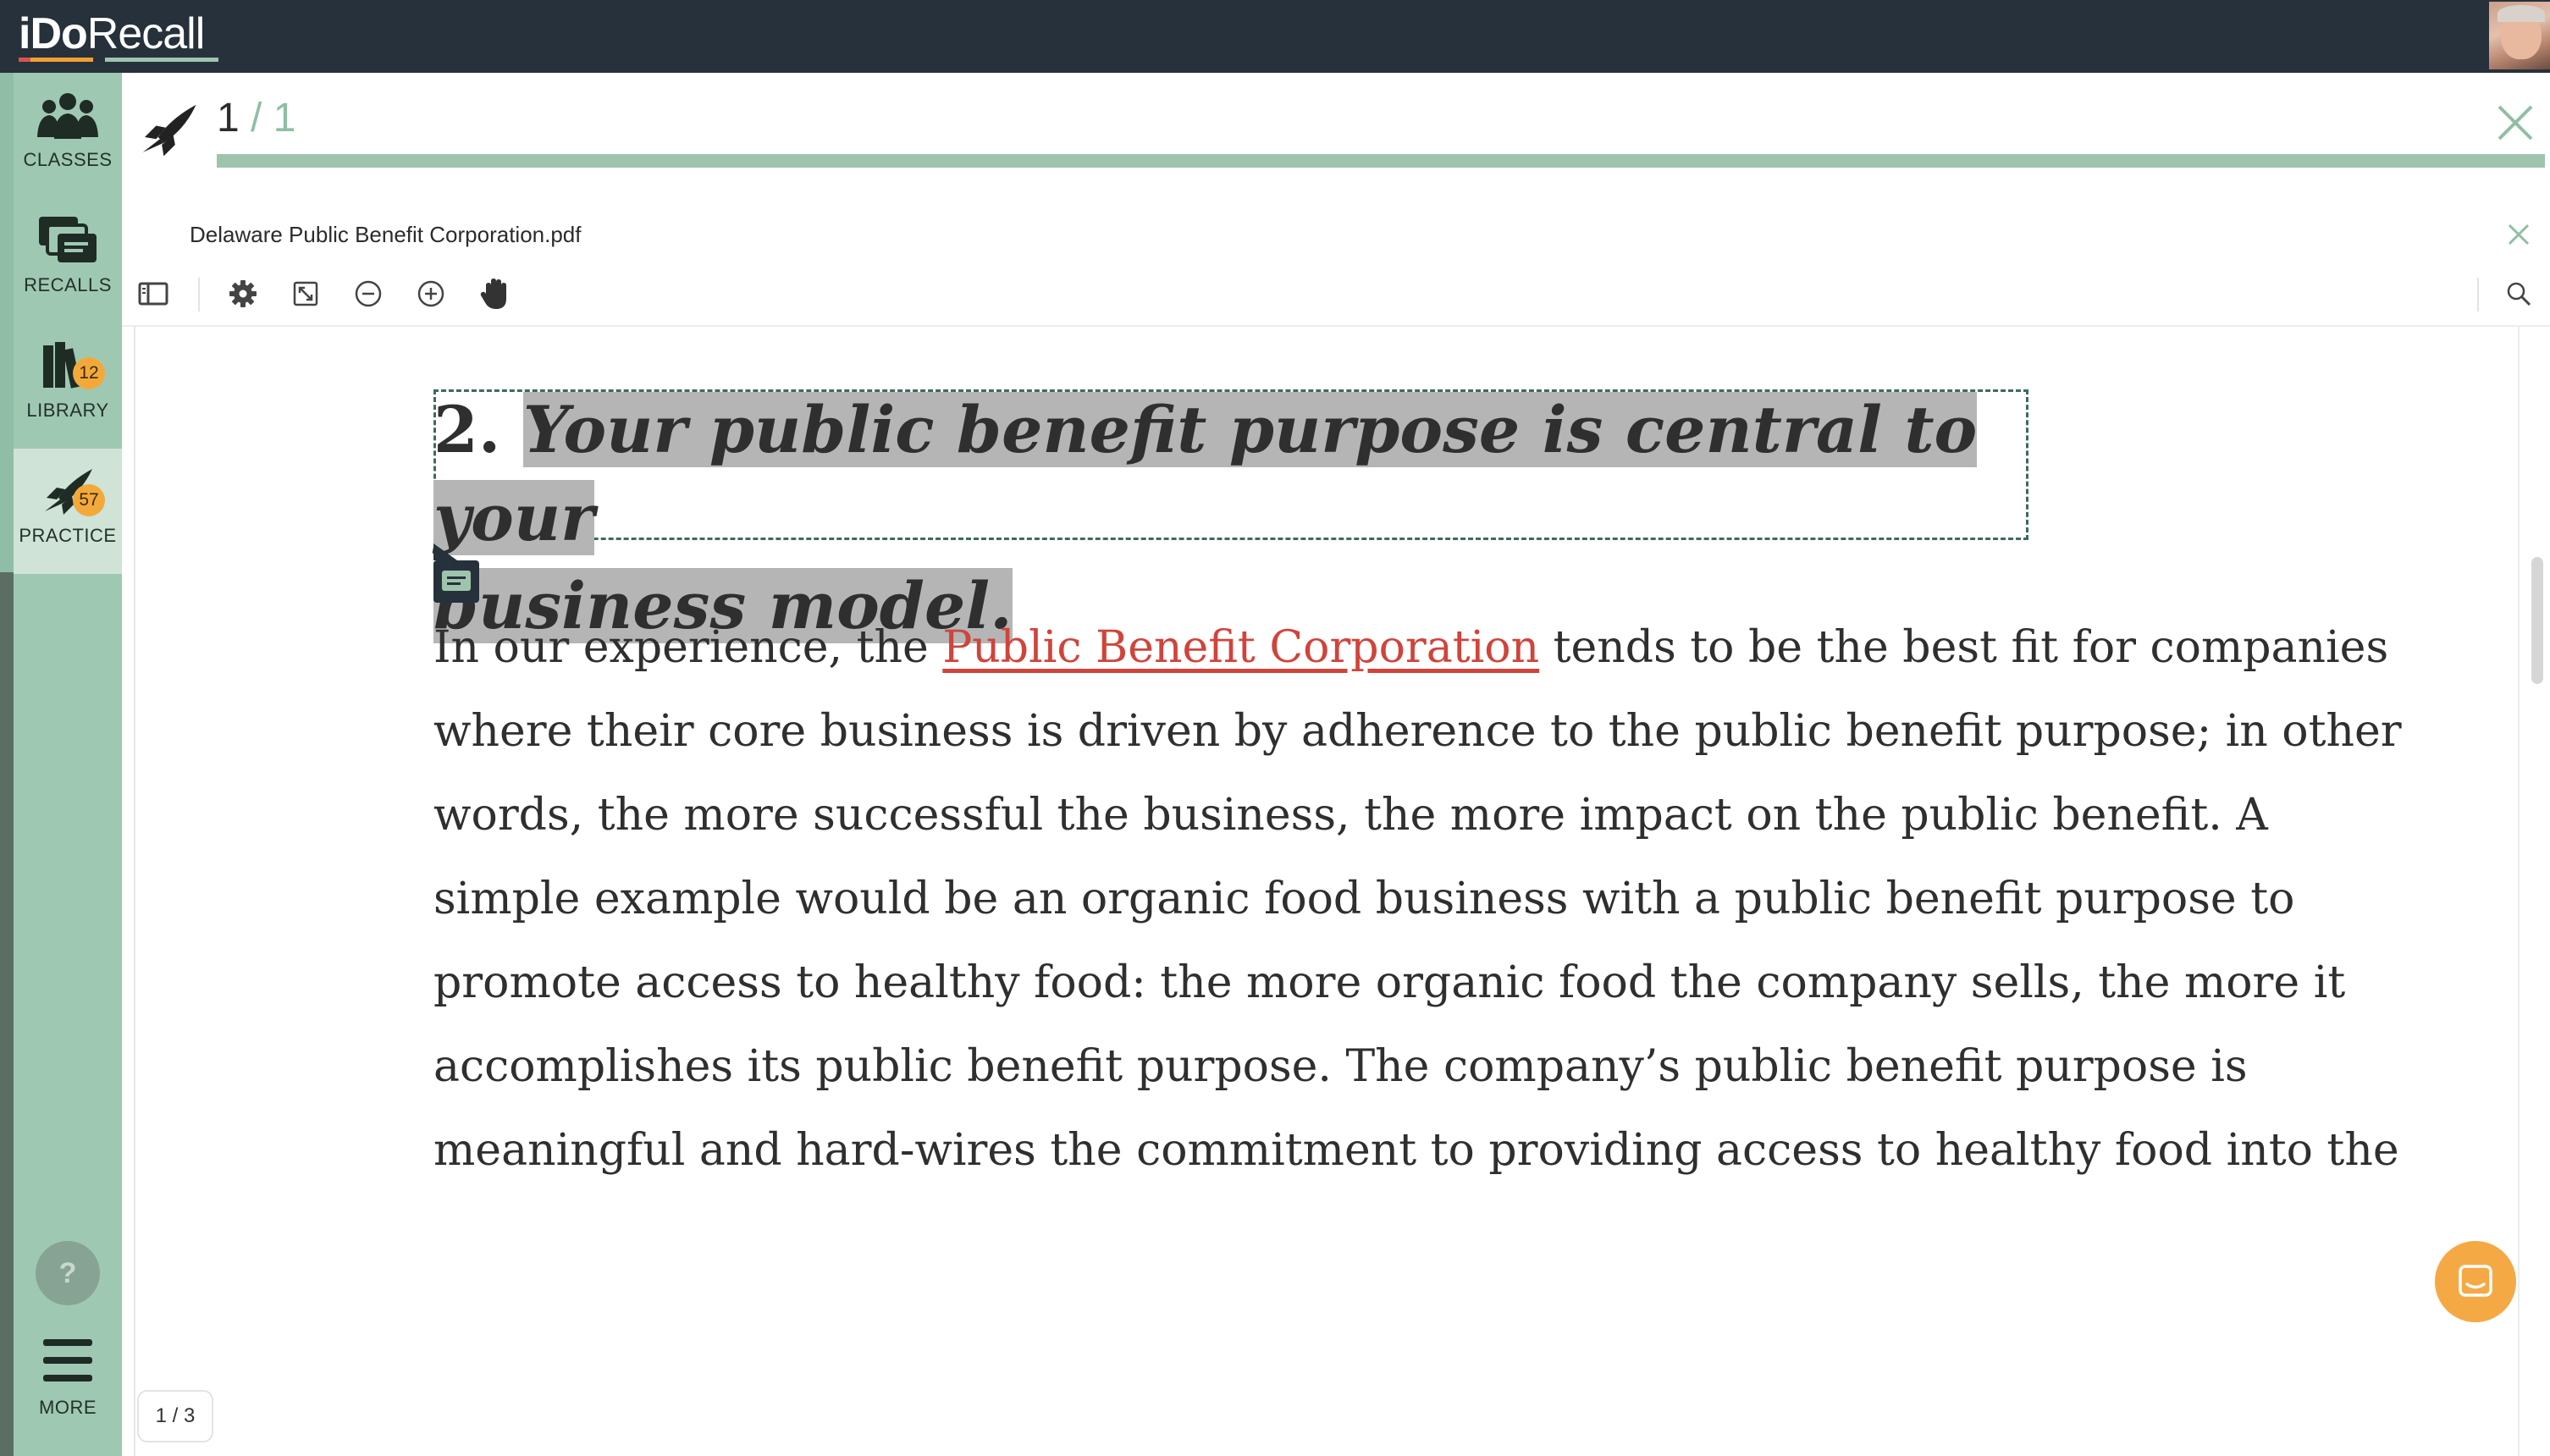  What do you see at coordinates (67, 116) in the screenshot?
I see `people-icon` at bounding box center [67, 116].